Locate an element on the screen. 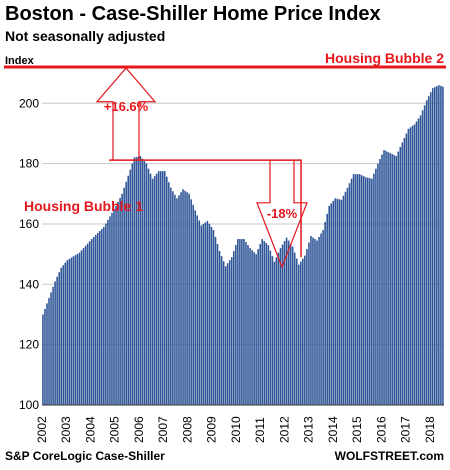 This screenshot has width=450, height=470. chart-title: Boston - Case-Shiller Home Price Index is located at coordinates (193, 14).